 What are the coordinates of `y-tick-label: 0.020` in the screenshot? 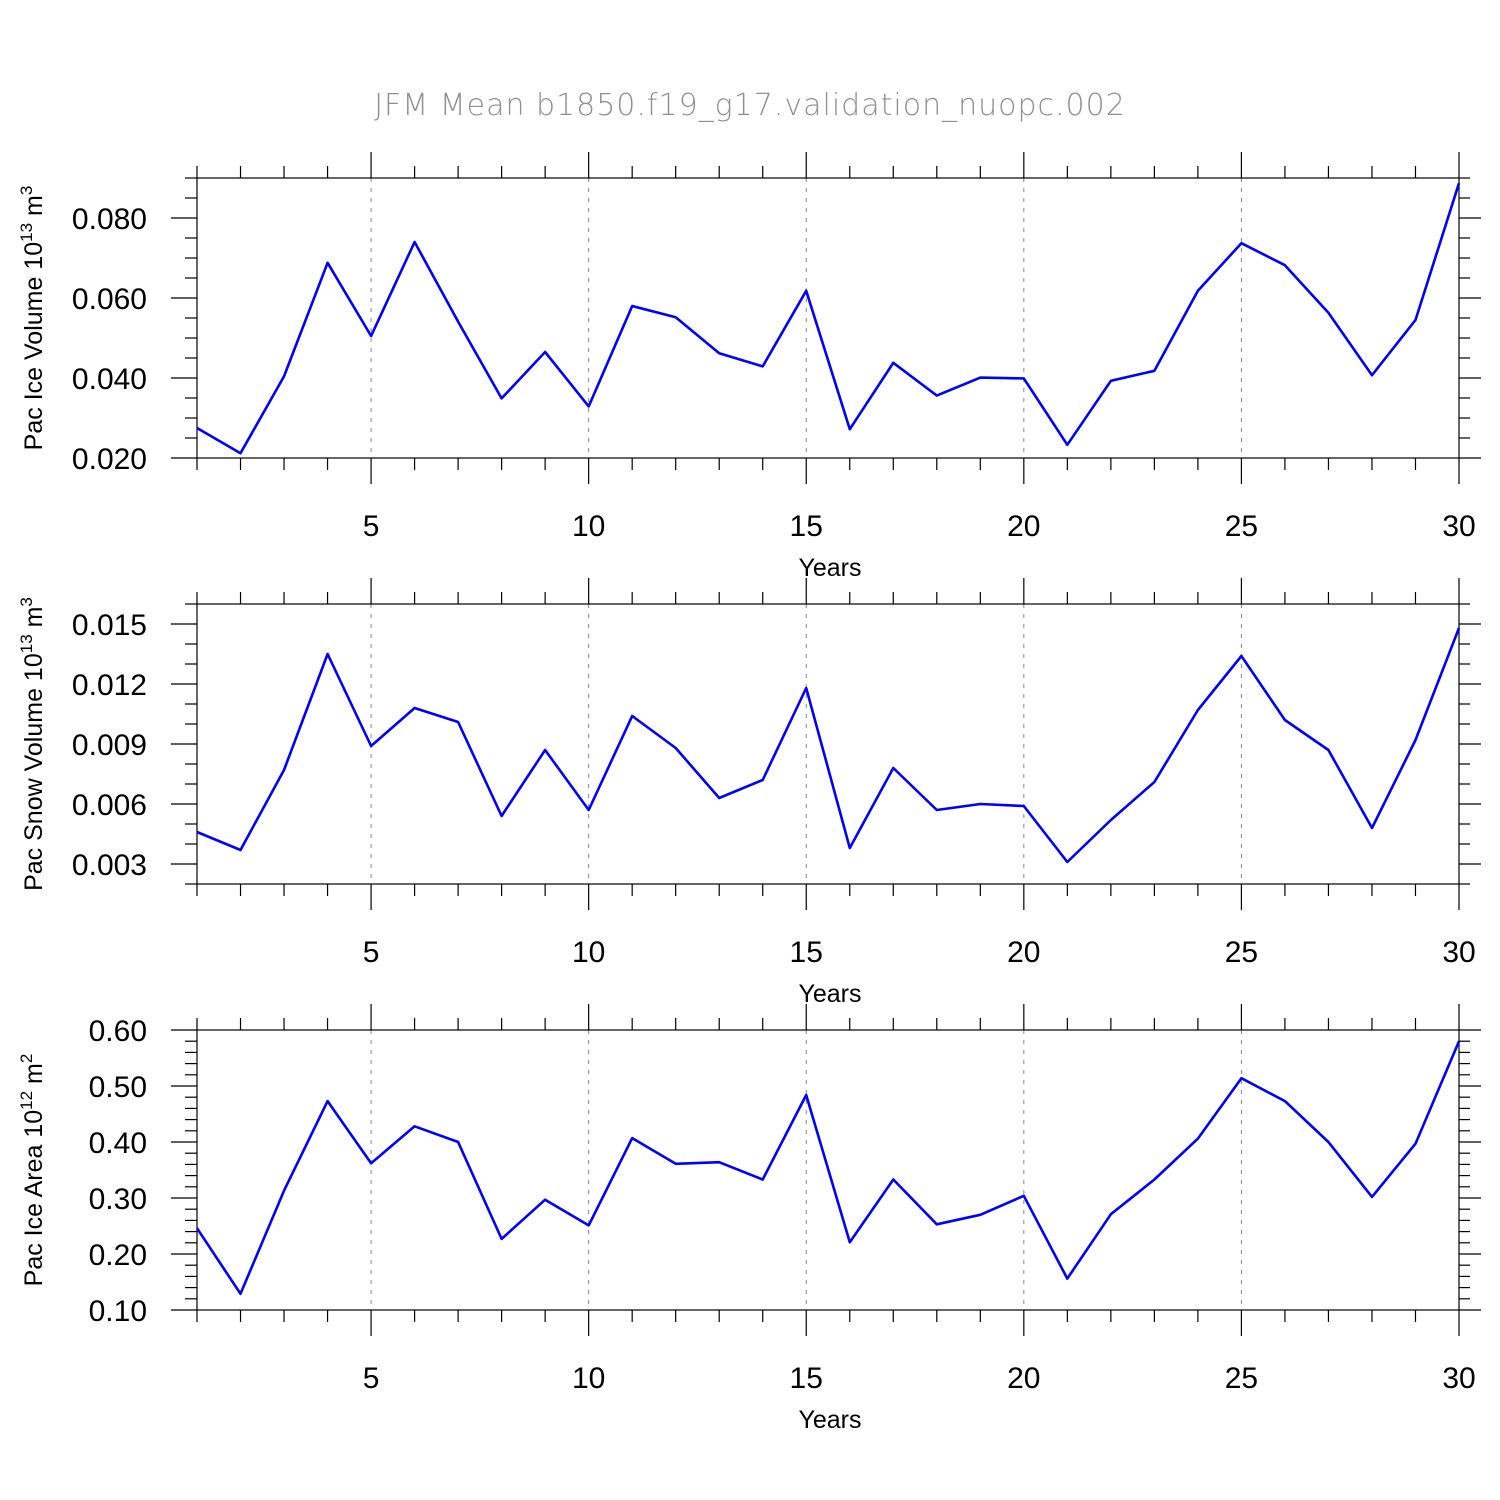 It's located at (109, 459).